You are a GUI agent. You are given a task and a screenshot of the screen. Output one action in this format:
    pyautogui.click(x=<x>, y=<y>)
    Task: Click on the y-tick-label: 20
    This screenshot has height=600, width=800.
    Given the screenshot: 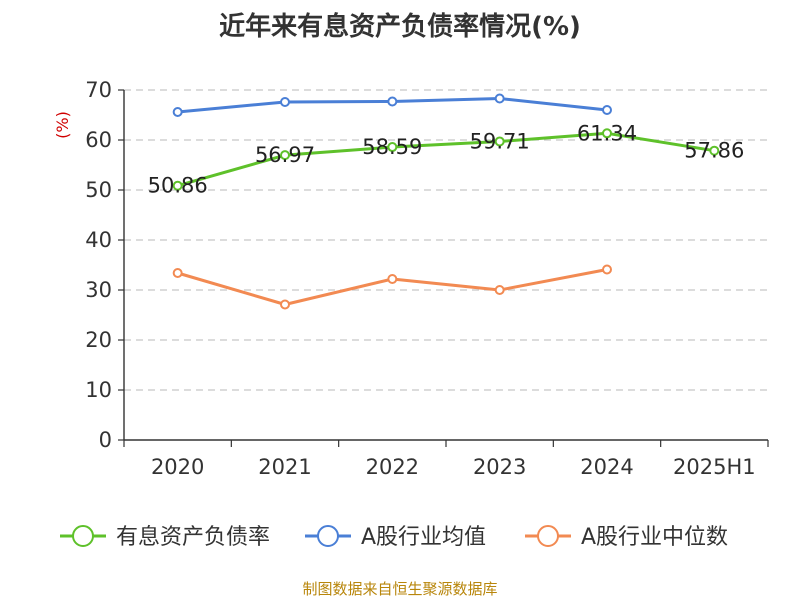 What is the action you would take?
    pyautogui.click(x=98, y=340)
    